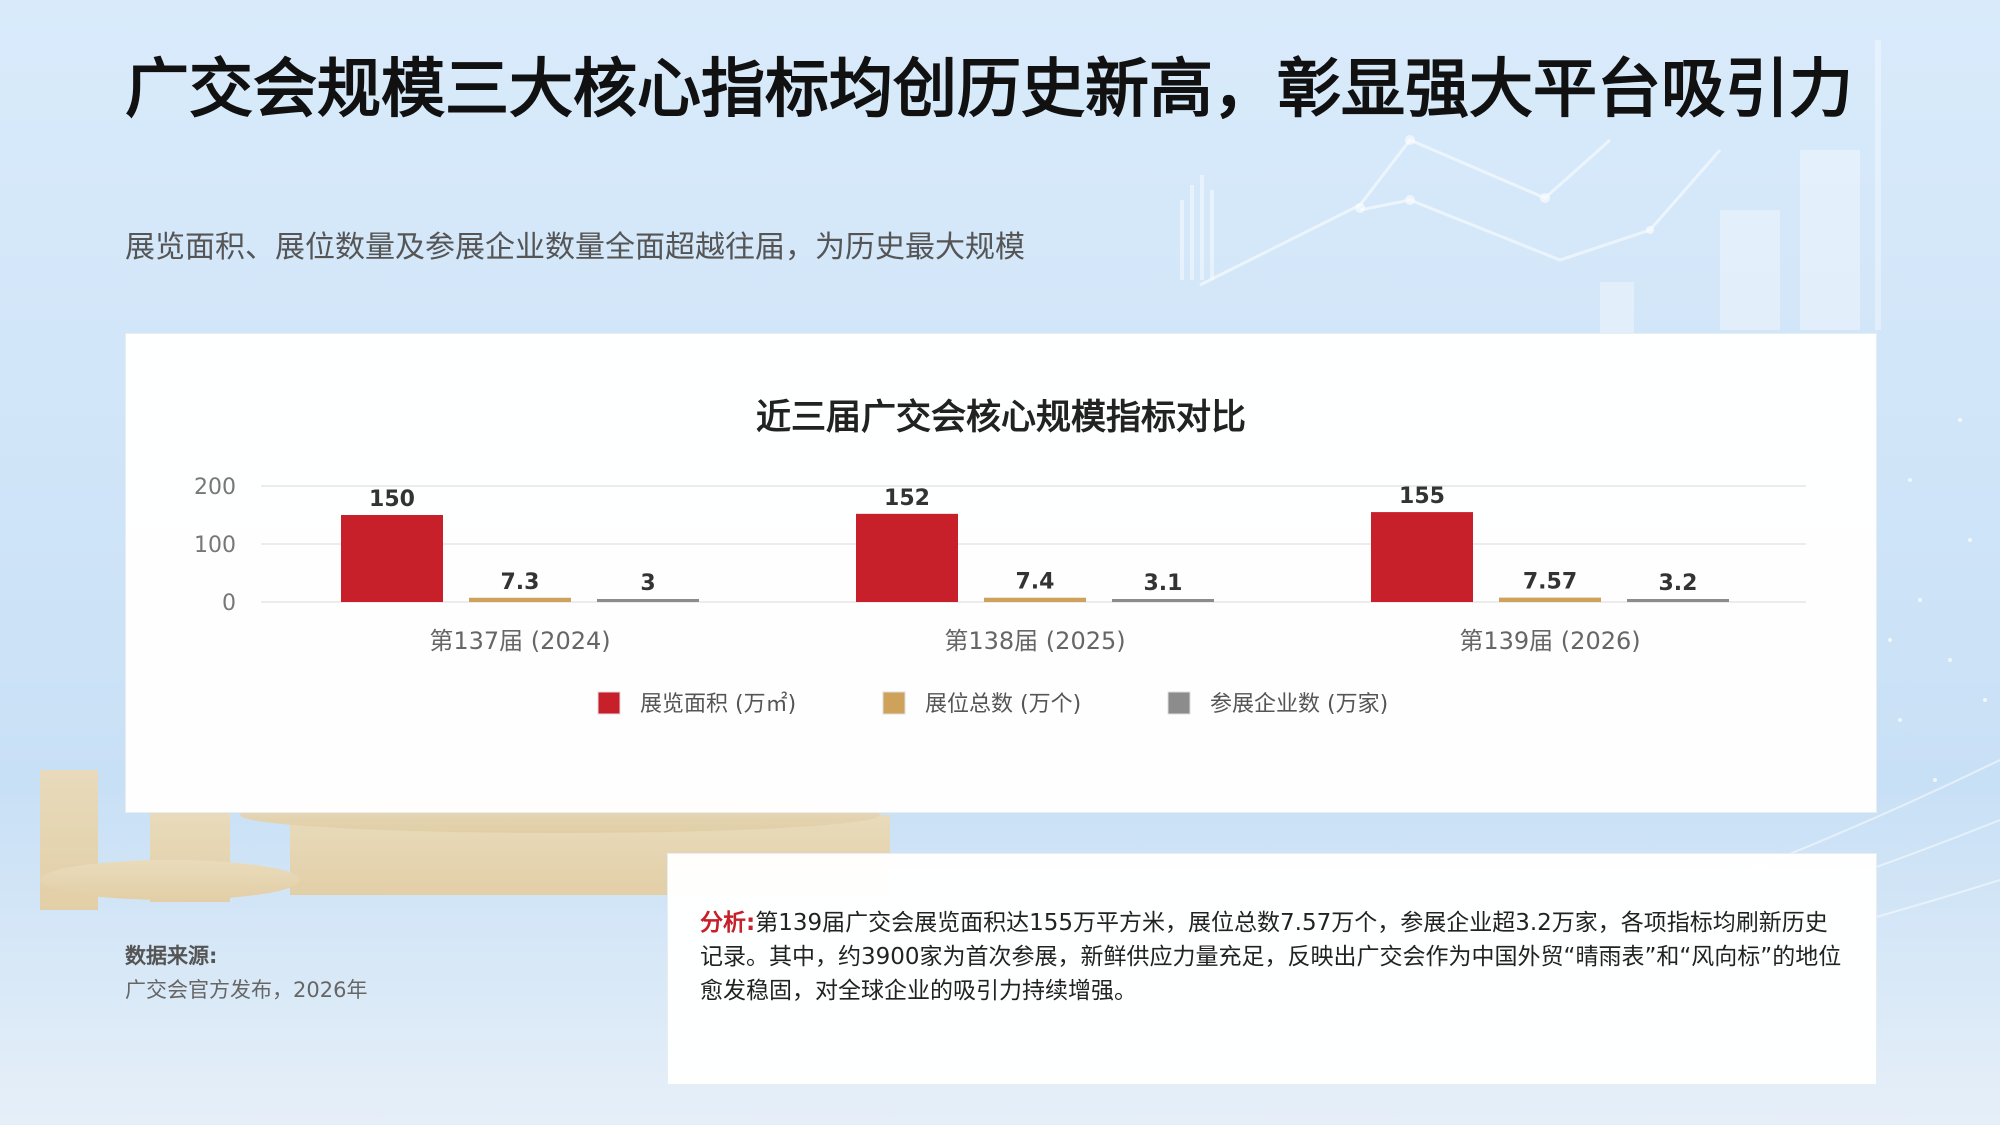 This screenshot has height=1125, width=2000. What do you see at coordinates (1035, 582) in the screenshot?
I see `data-label: 7.4` at bounding box center [1035, 582].